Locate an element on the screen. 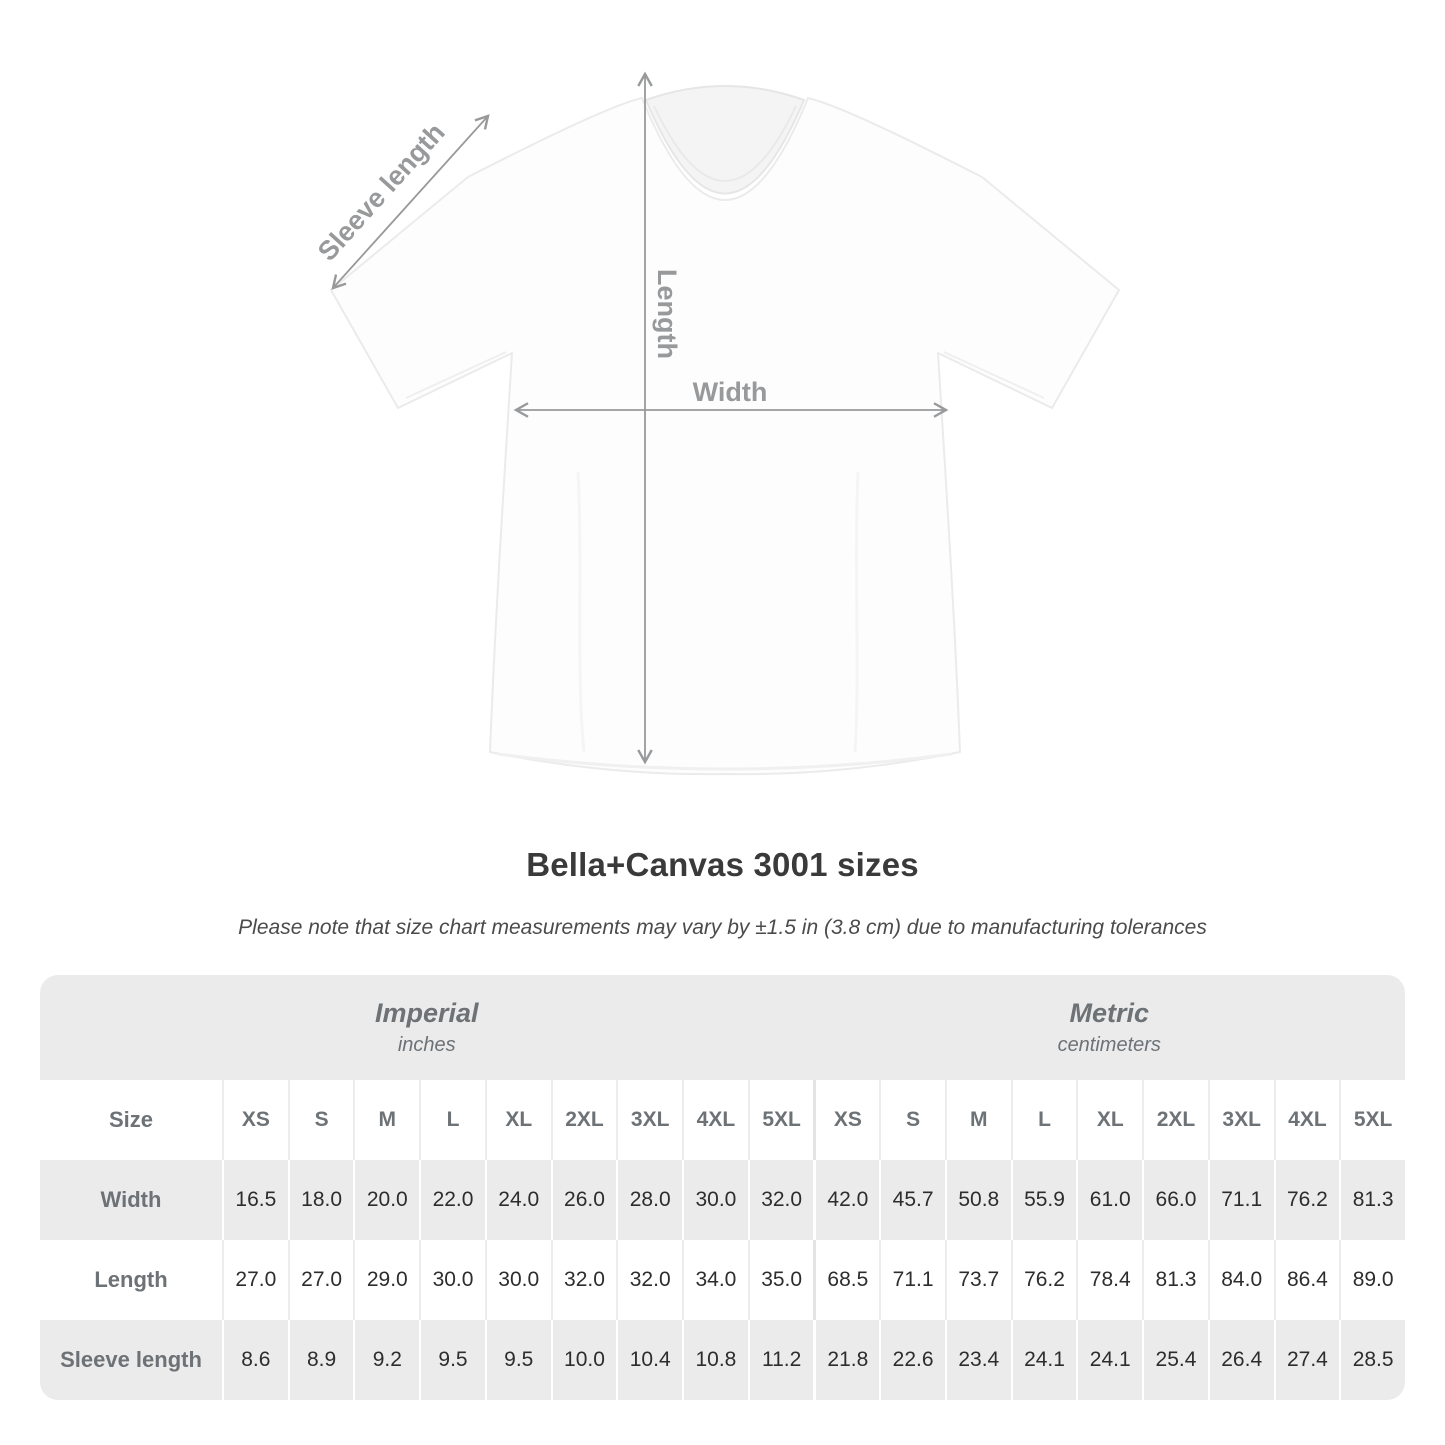 This screenshot has width=1445, height=1445. unit-header-band: Imperial inches Metric centimeters is located at coordinates (722, 1027).